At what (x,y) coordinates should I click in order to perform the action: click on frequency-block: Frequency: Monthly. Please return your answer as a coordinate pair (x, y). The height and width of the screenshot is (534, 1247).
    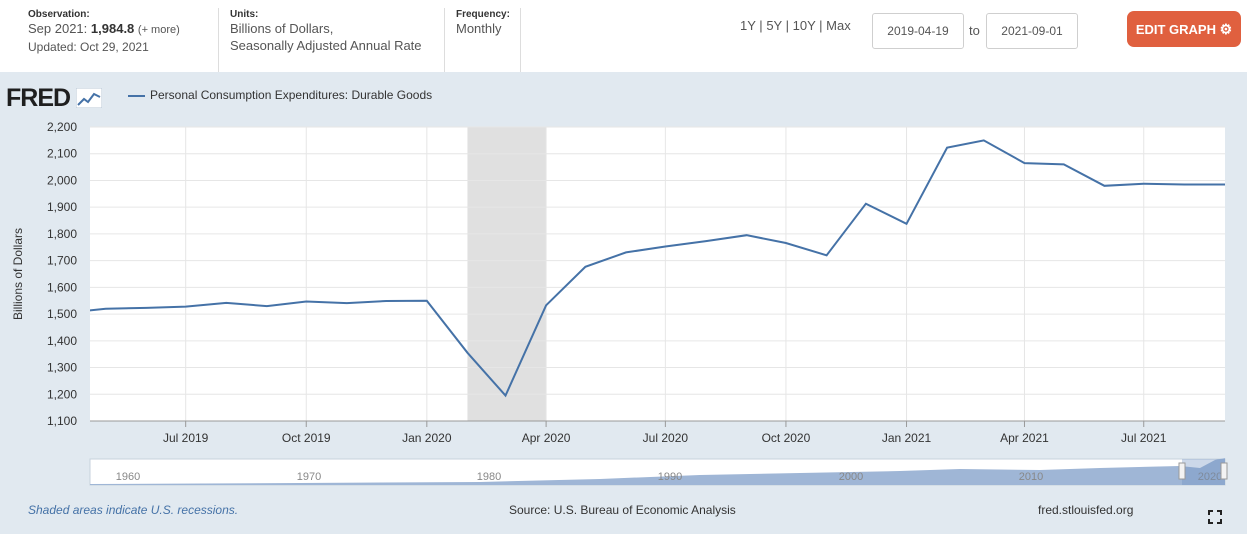
    Looking at the image, I should click on (483, 23).